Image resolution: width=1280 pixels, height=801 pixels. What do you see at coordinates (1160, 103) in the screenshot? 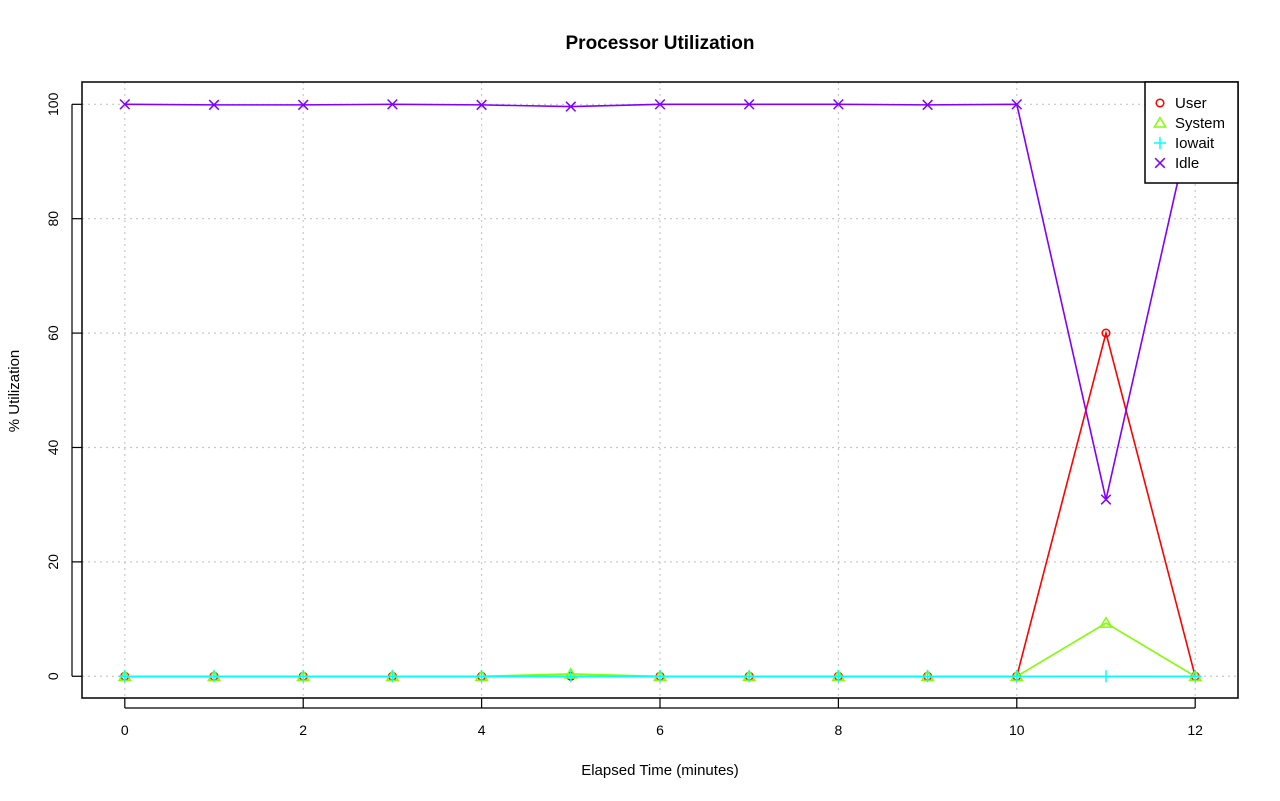
I see `legend-marker-user` at bounding box center [1160, 103].